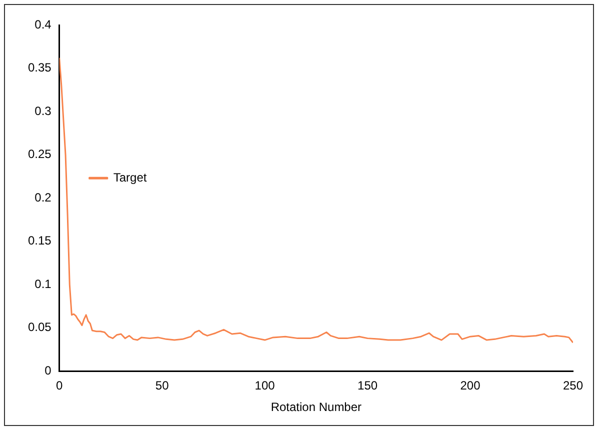 The height and width of the screenshot is (433, 602). What do you see at coordinates (162, 385) in the screenshot?
I see `x-tick-label: 50` at bounding box center [162, 385].